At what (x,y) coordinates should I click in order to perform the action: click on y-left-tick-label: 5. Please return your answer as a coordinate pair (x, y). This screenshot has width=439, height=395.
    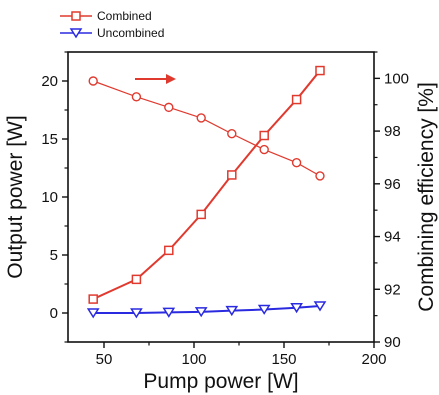
    Looking at the image, I should click on (54, 255).